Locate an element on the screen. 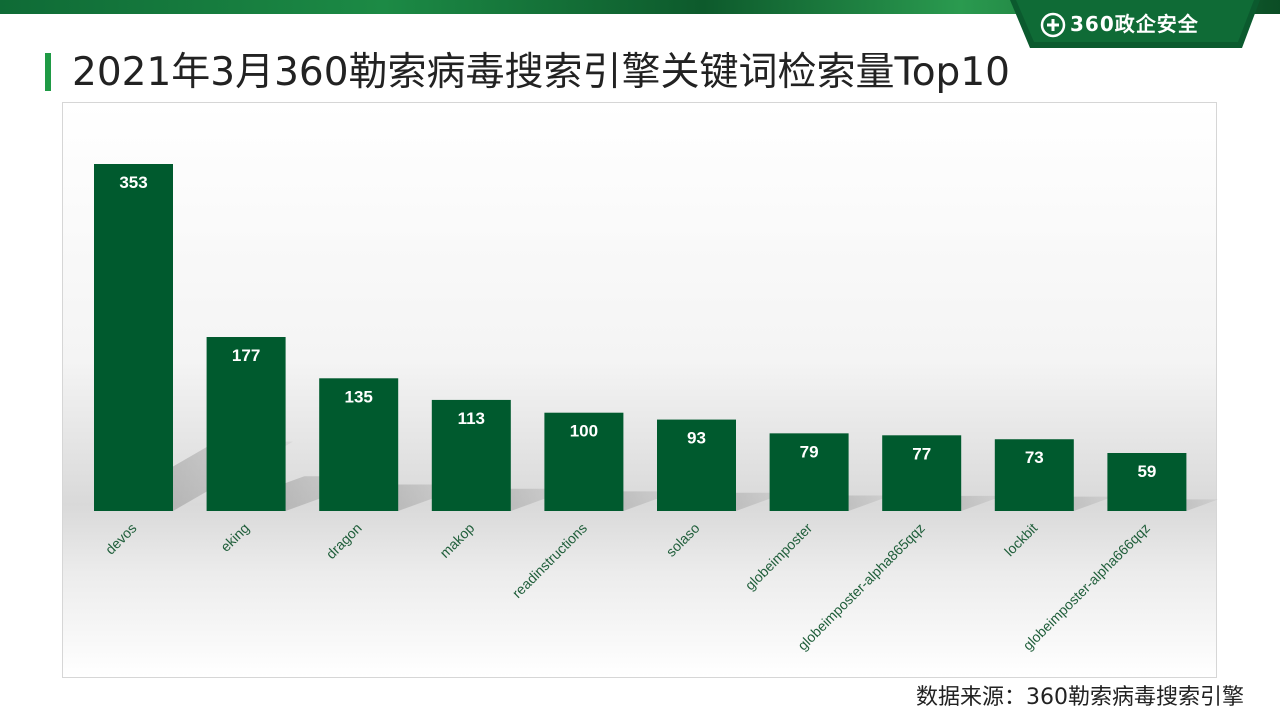  value-label: 100 is located at coordinates (584, 431).